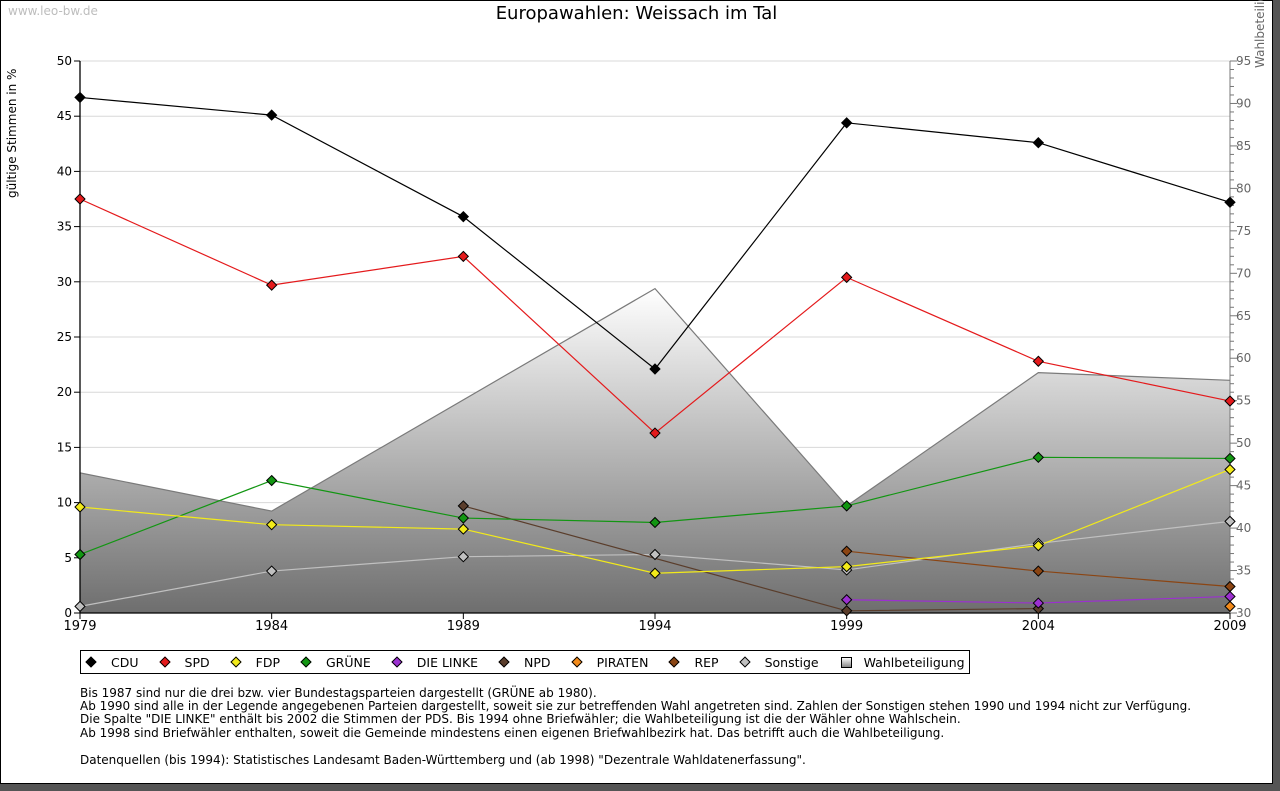  What do you see at coordinates (1229, 626) in the screenshot?
I see `x-tick-label: 2009` at bounding box center [1229, 626].